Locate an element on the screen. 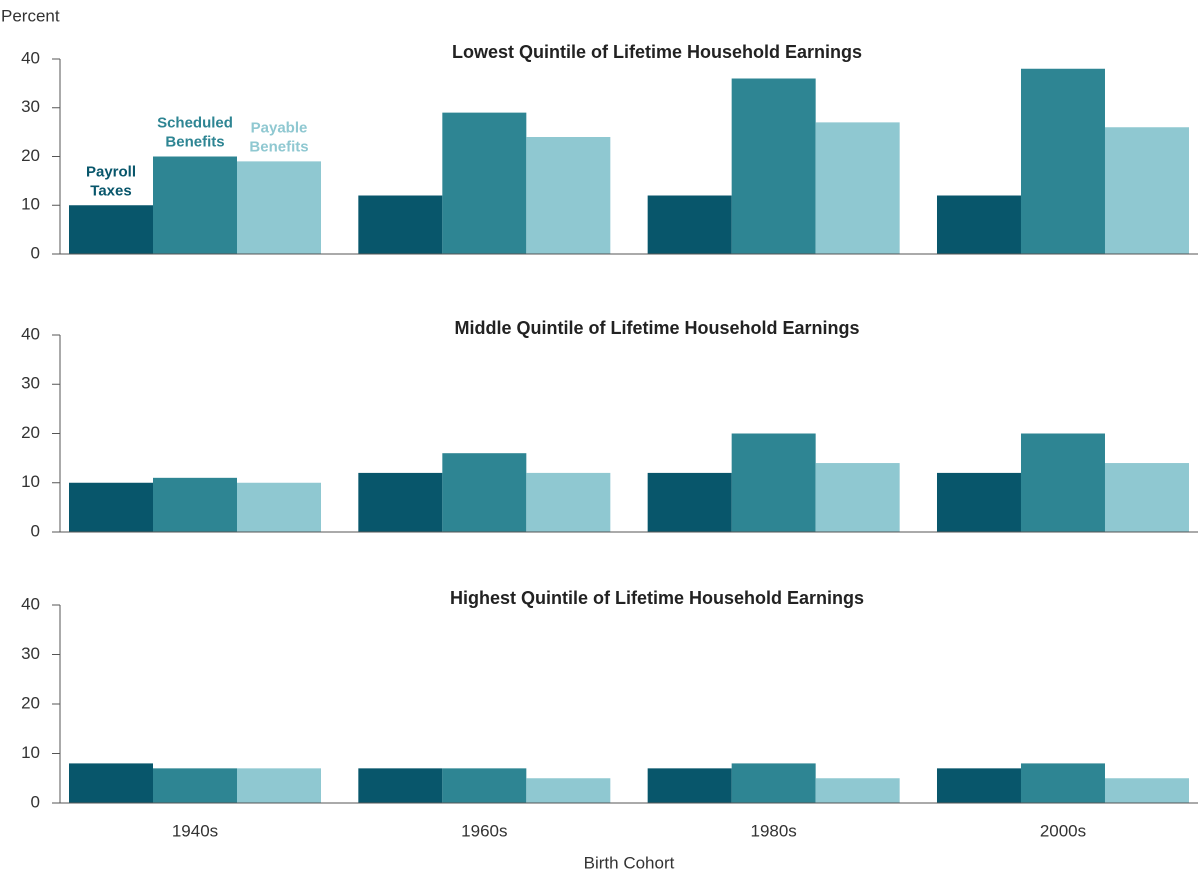 The image size is (1198, 875). legend-label: Payroll Taxes is located at coordinates (111, 181).